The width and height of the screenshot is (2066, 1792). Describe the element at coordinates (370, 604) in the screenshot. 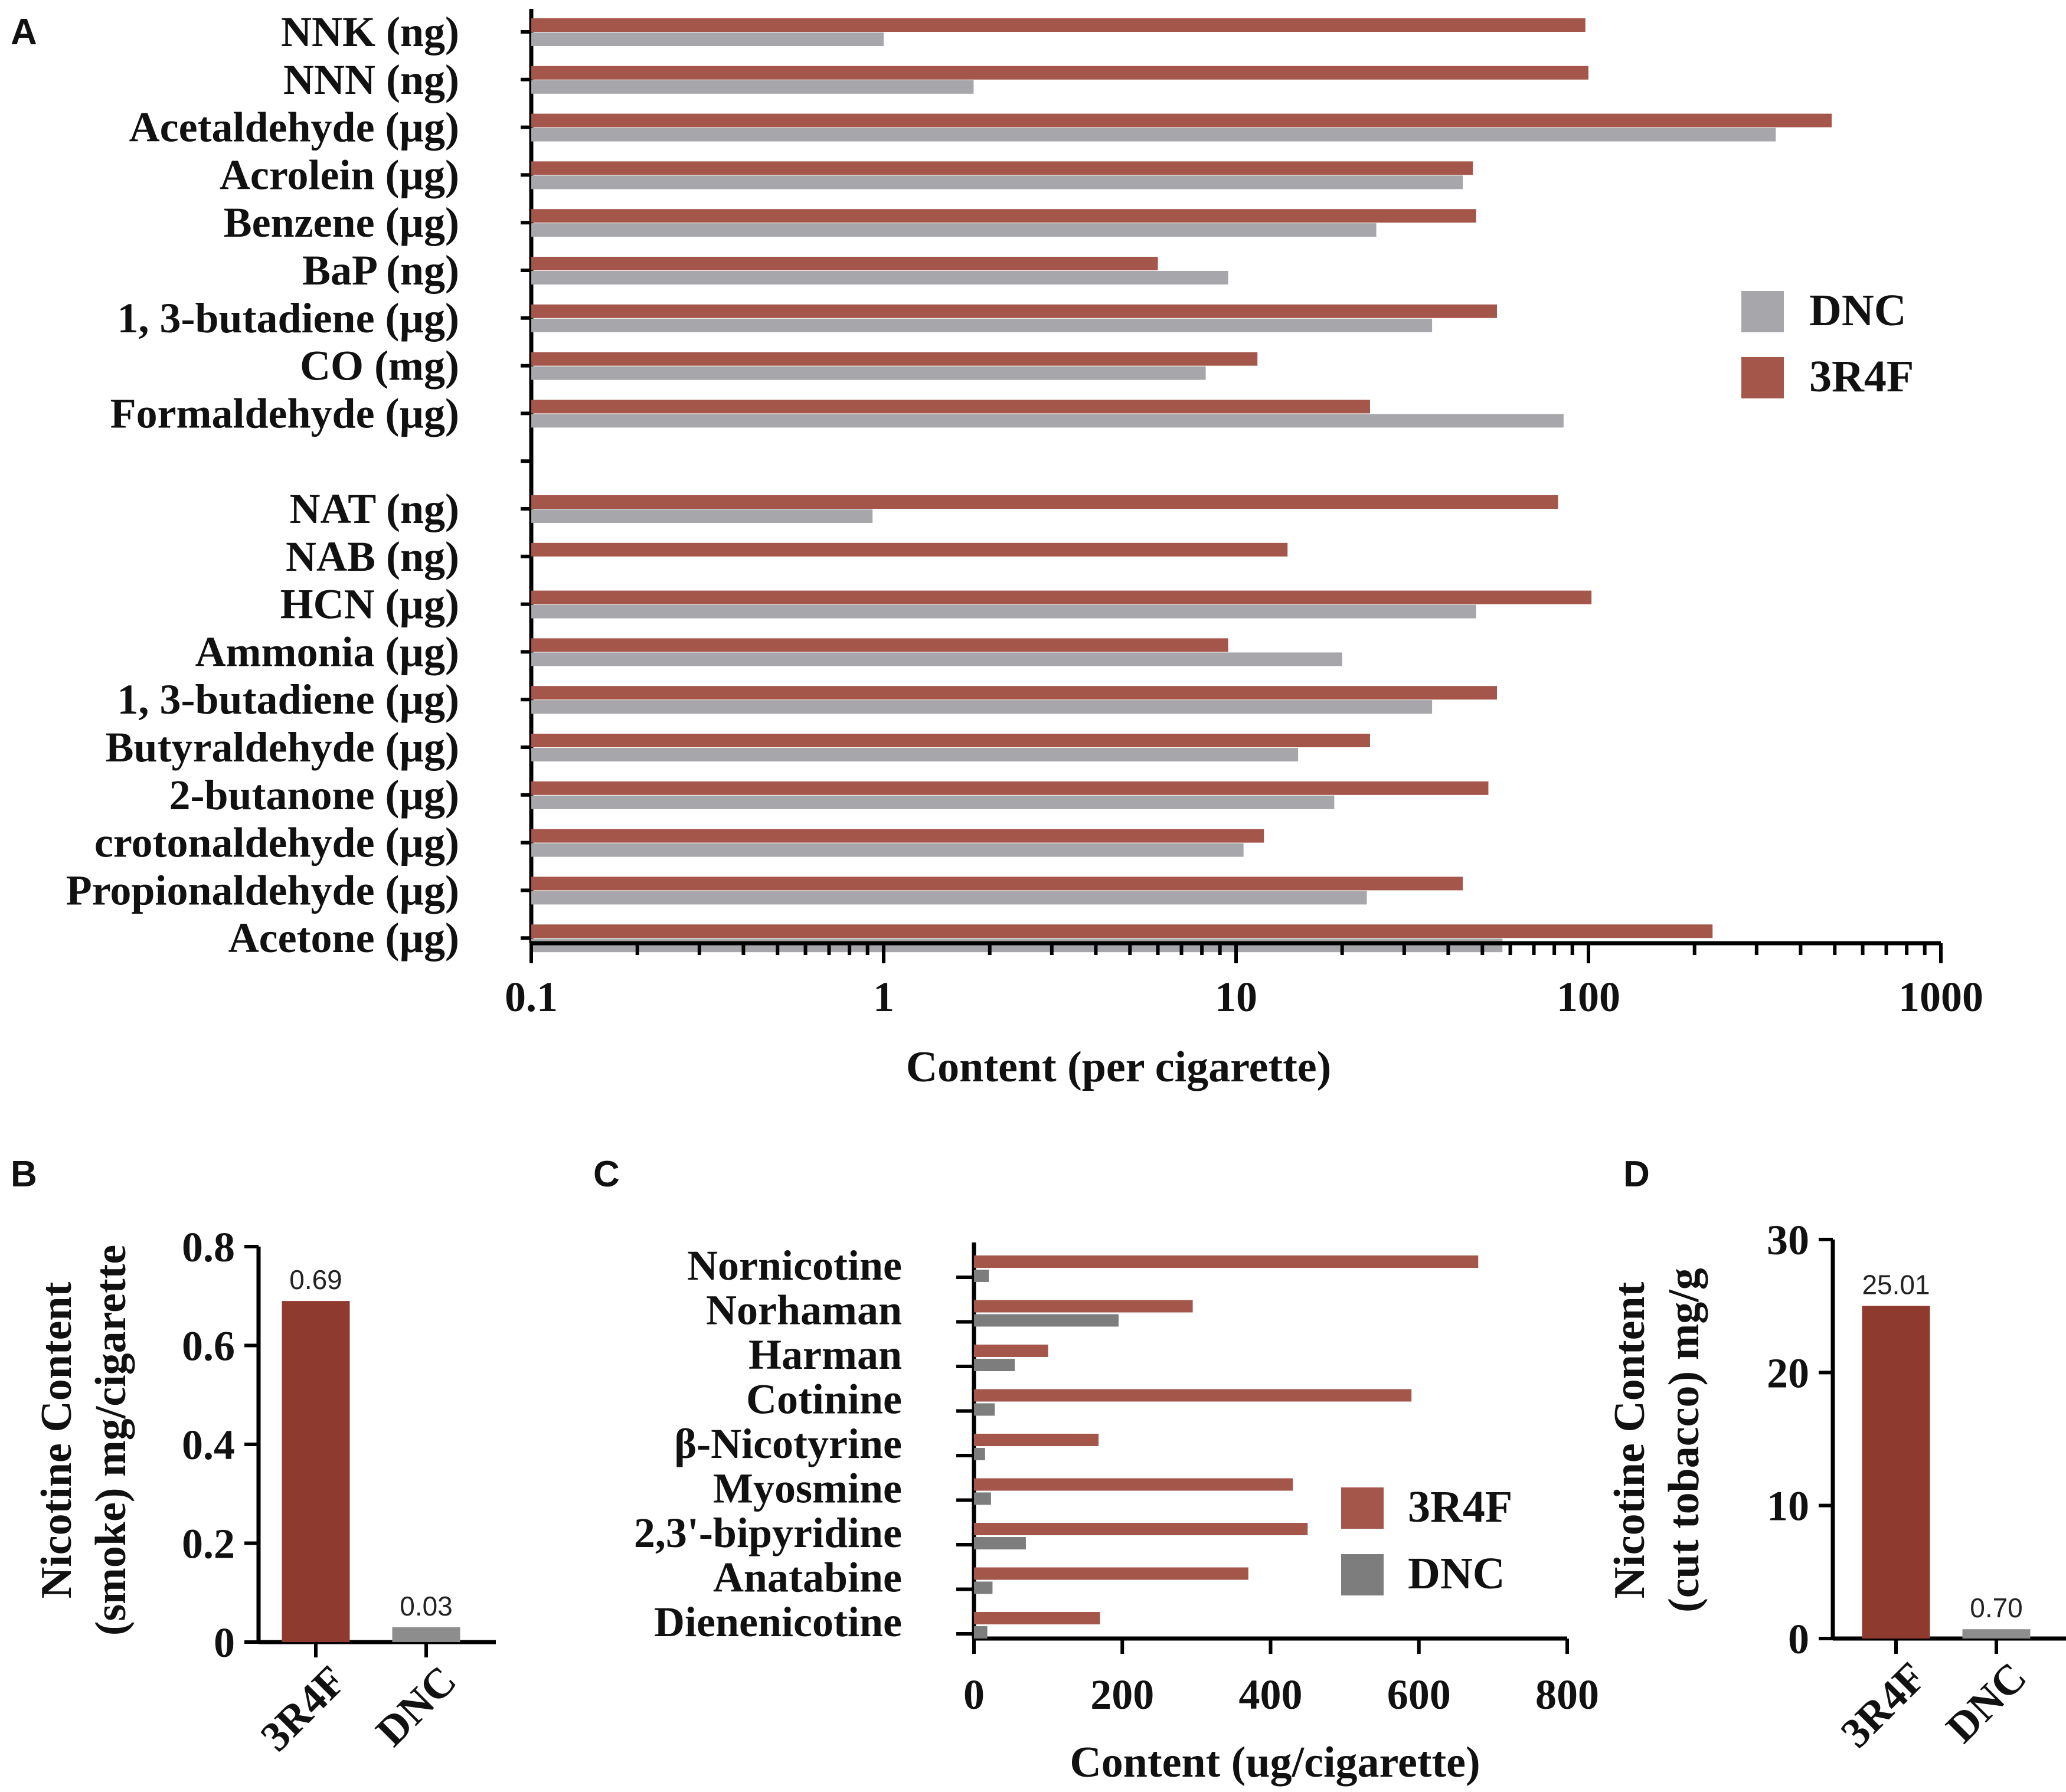

I see `category-label: HCN (µg)` at that location.